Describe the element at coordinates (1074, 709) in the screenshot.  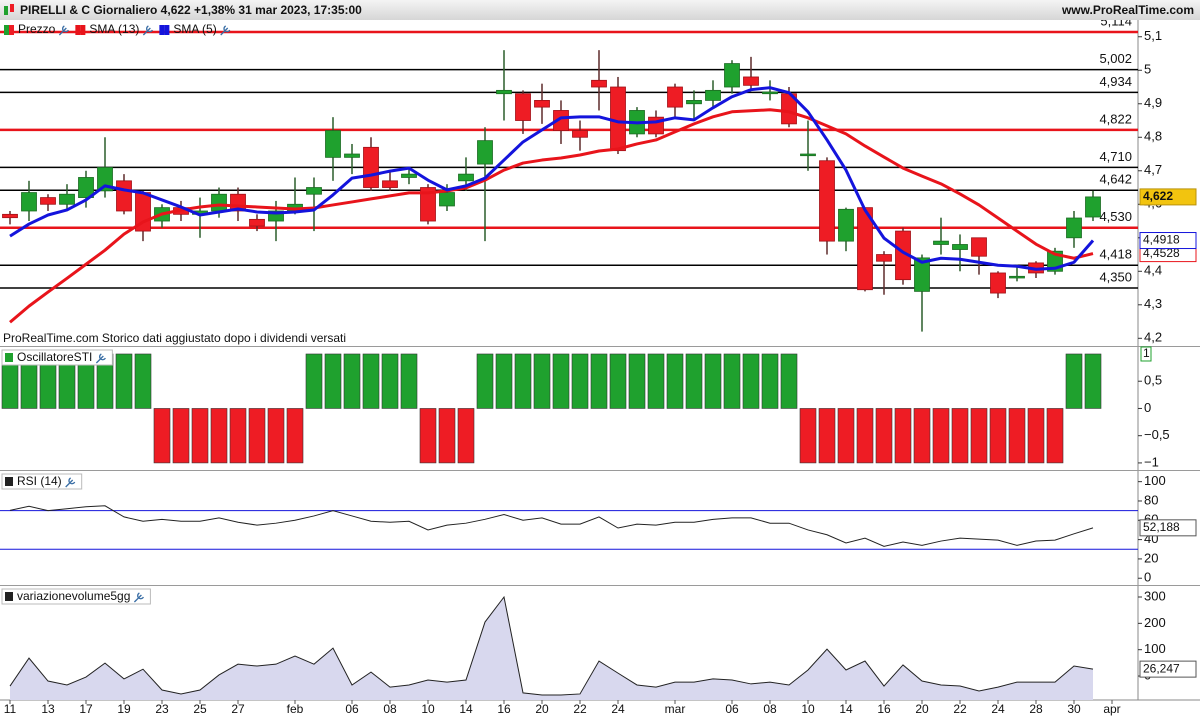
I see `x-tick-label: 30` at that location.